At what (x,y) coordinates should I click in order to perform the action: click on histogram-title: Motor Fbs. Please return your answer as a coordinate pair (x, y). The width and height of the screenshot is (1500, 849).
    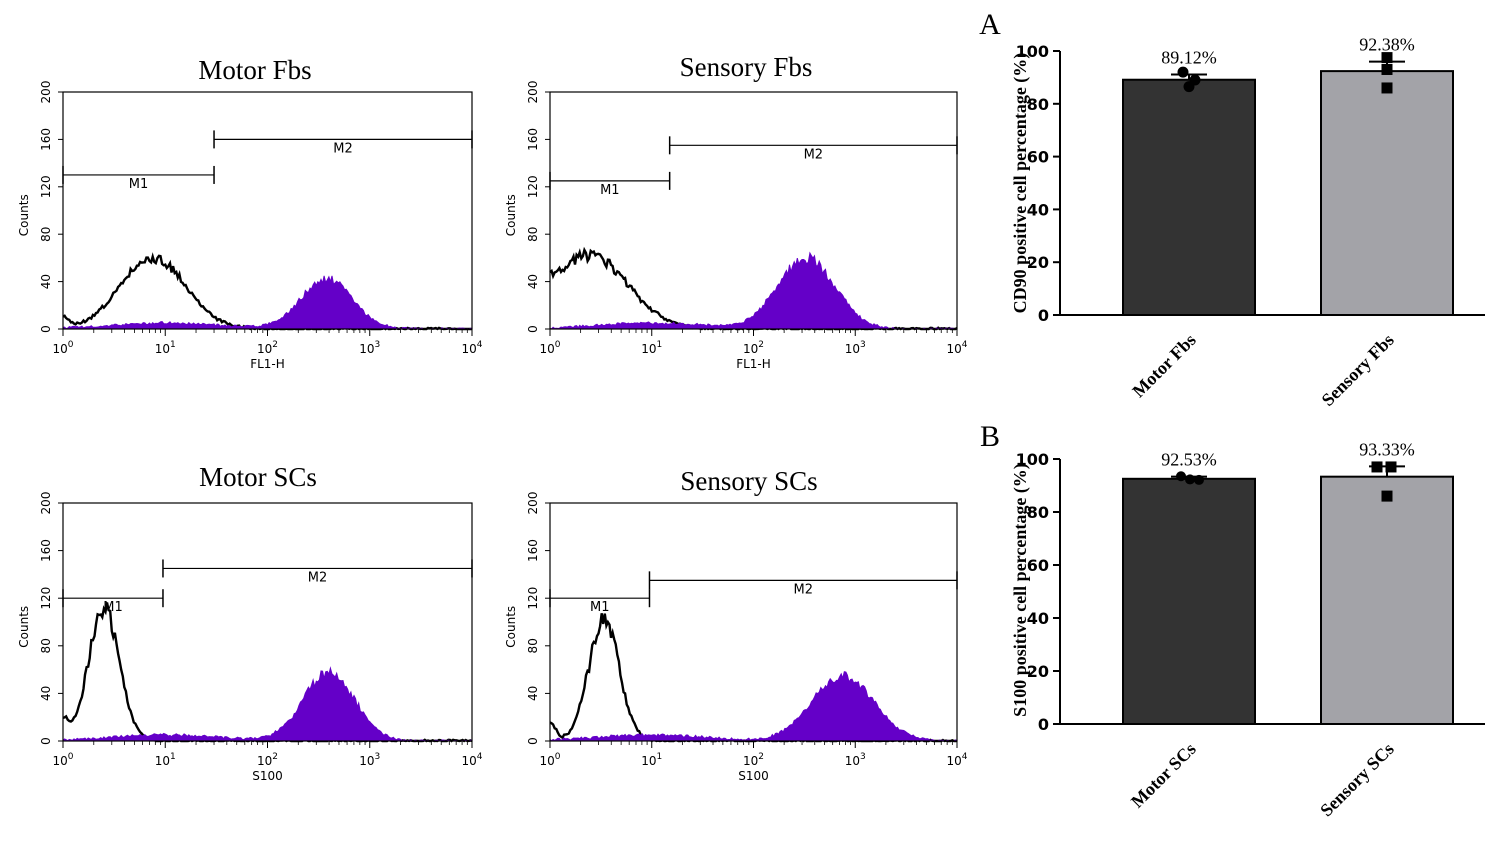
    Looking at the image, I should click on (254, 70).